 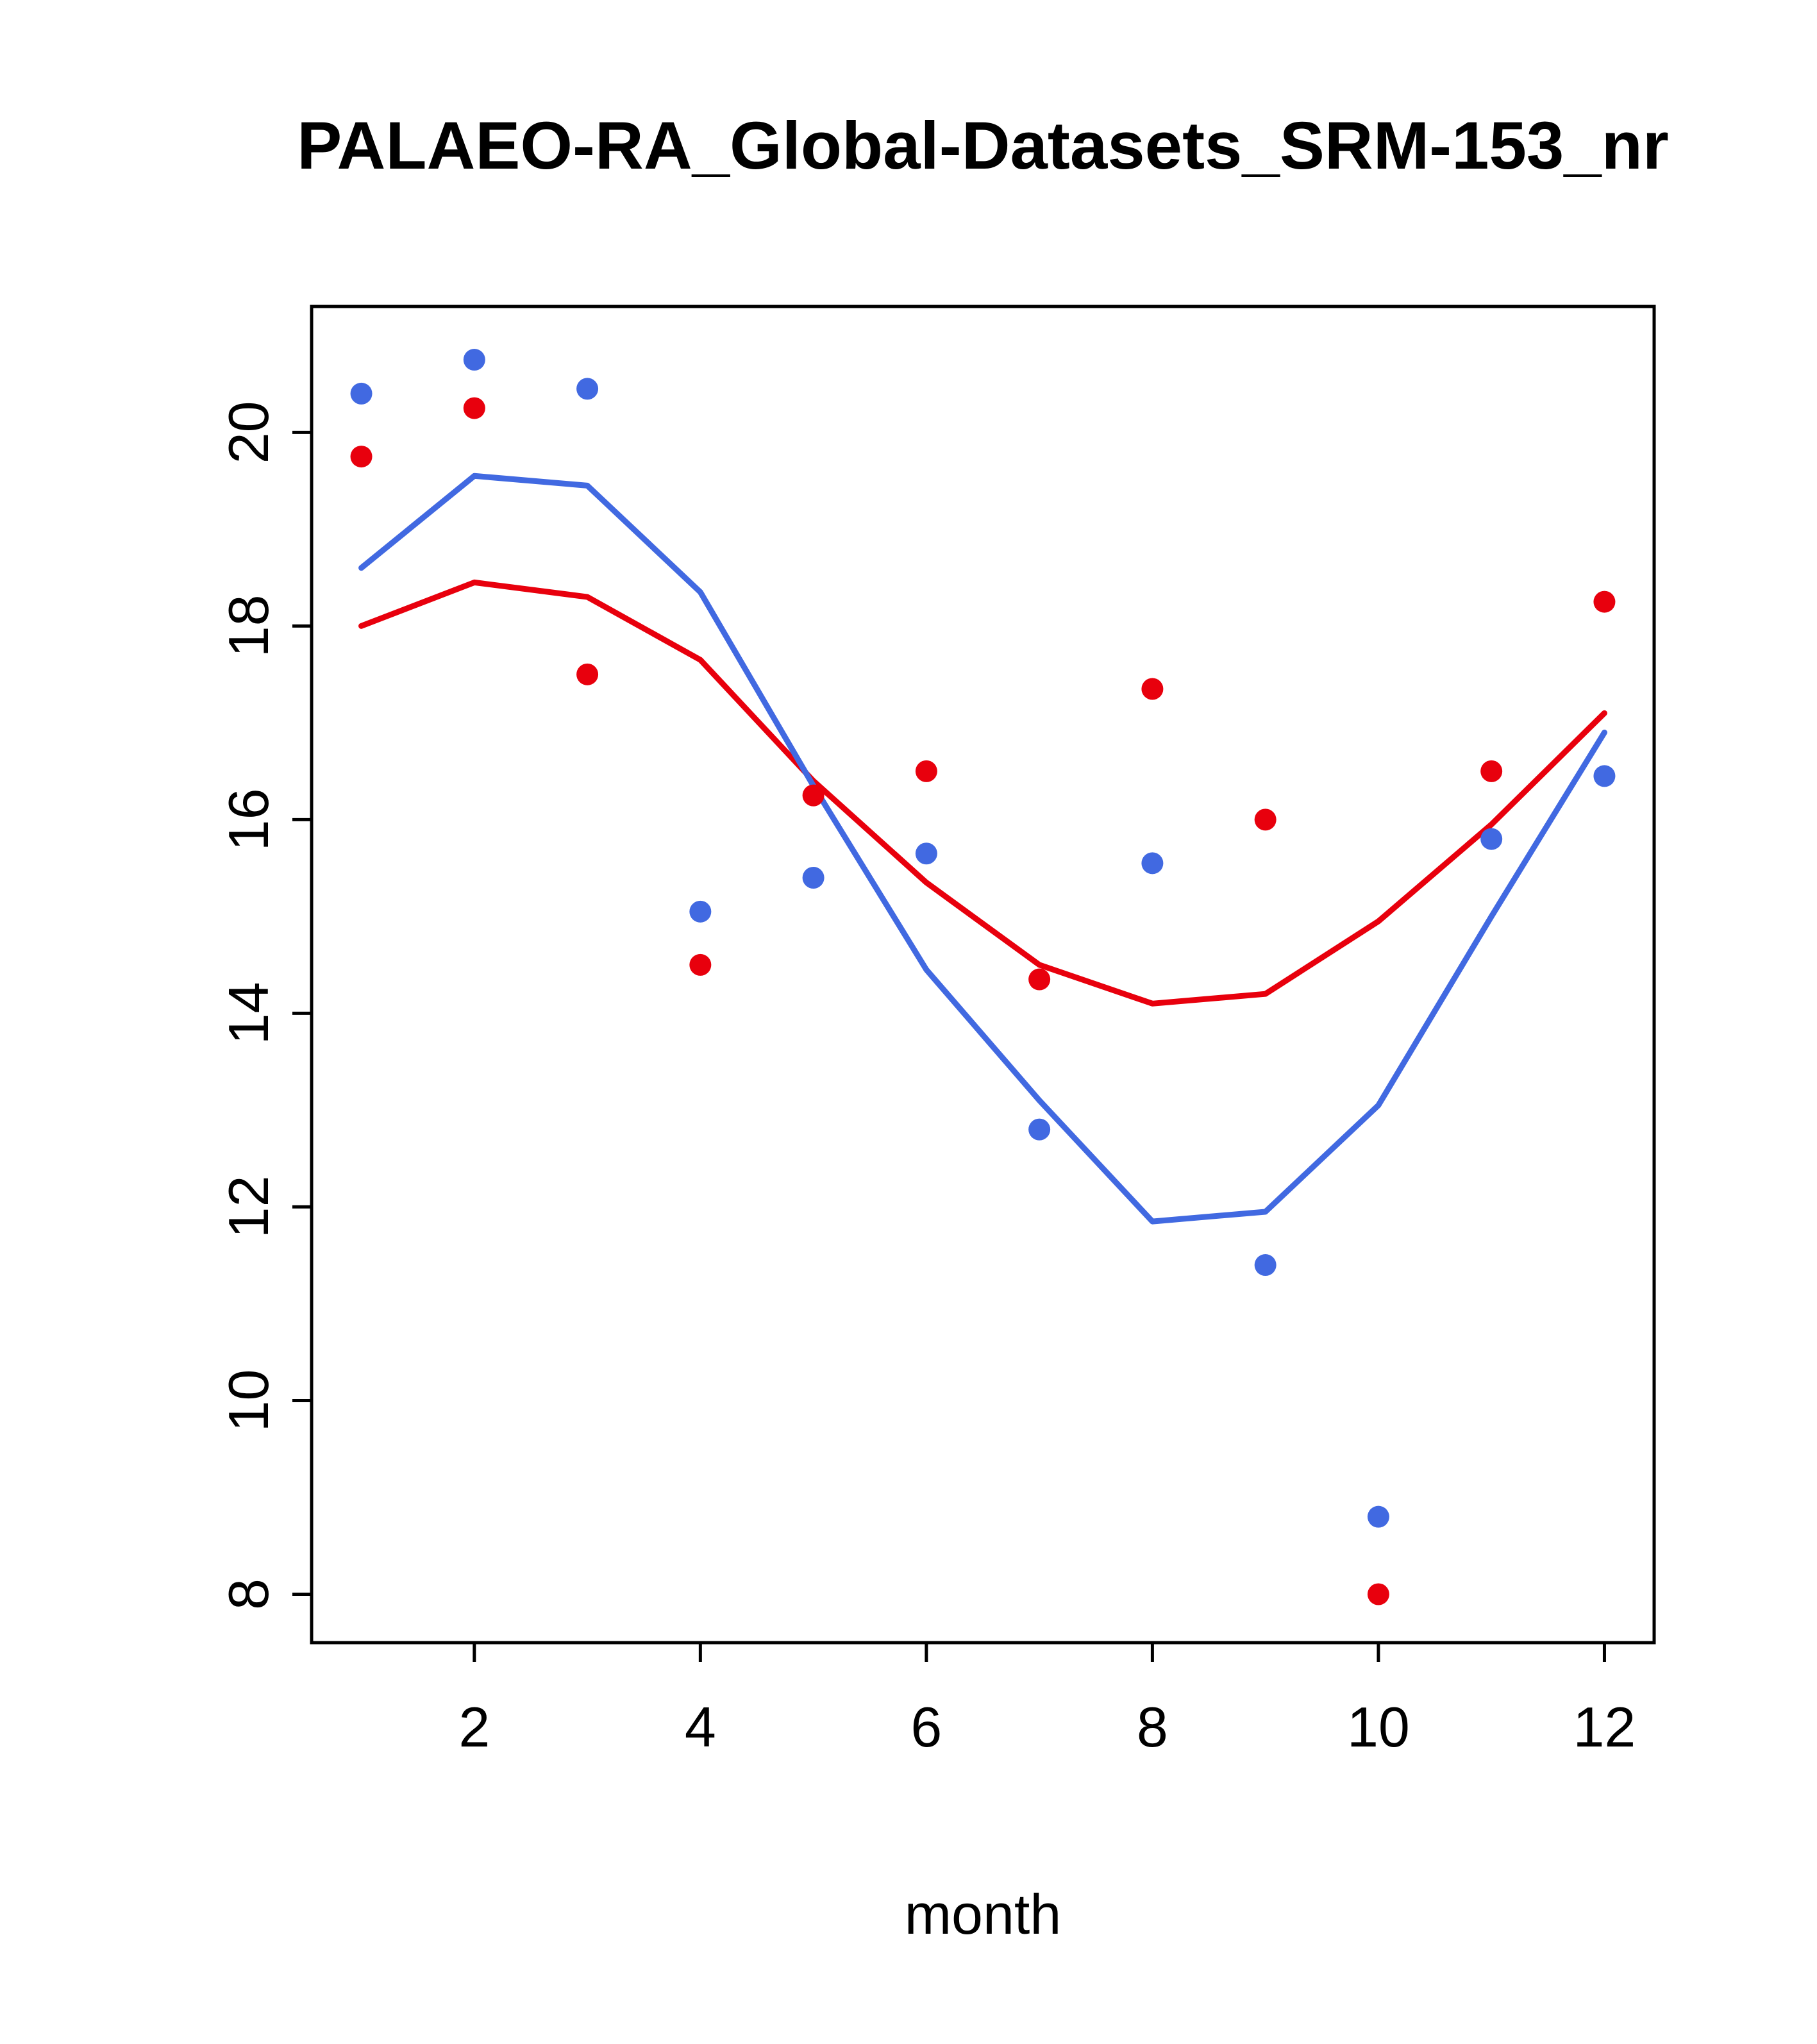 What do you see at coordinates (1378, 1727) in the screenshot?
I see `x-tick-label: 10` at bounding box center [1378, 1727].